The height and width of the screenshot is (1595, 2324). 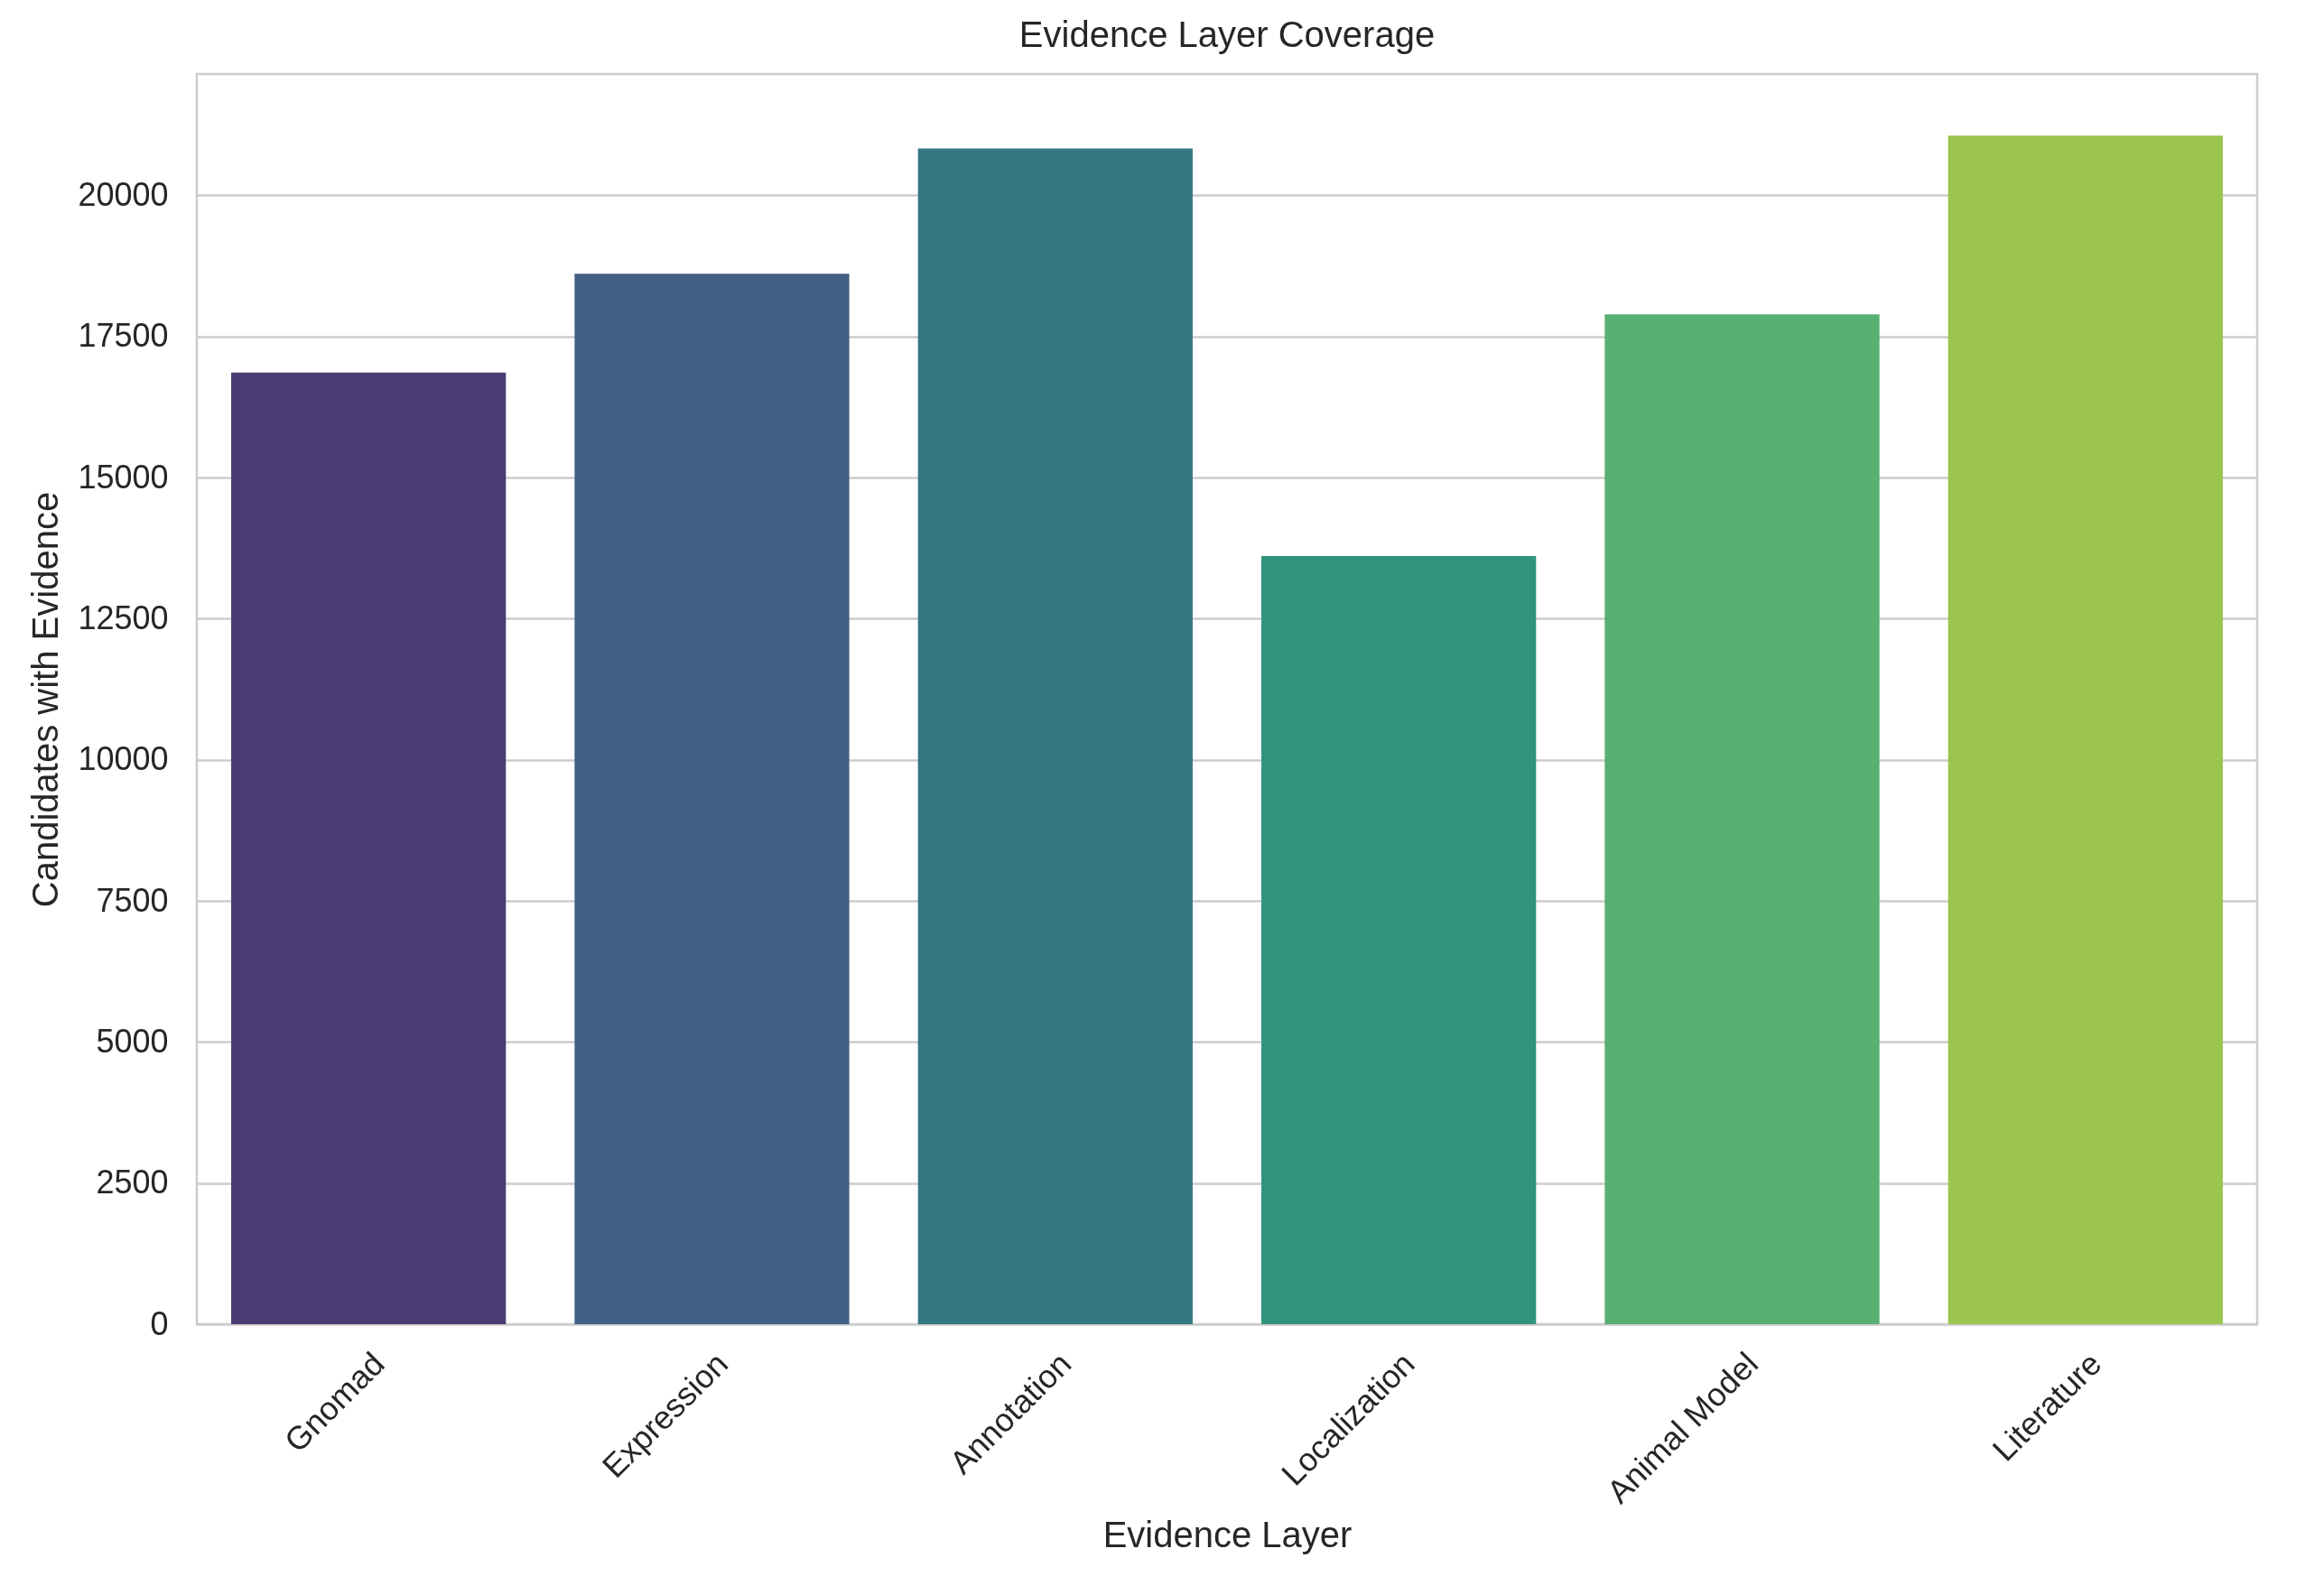 I want to click on y-tick-label: 17500, so click(x=123, y=336).